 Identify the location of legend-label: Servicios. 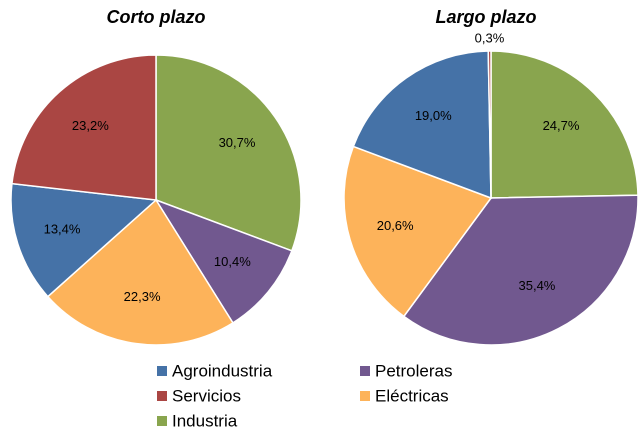
(206, 395).